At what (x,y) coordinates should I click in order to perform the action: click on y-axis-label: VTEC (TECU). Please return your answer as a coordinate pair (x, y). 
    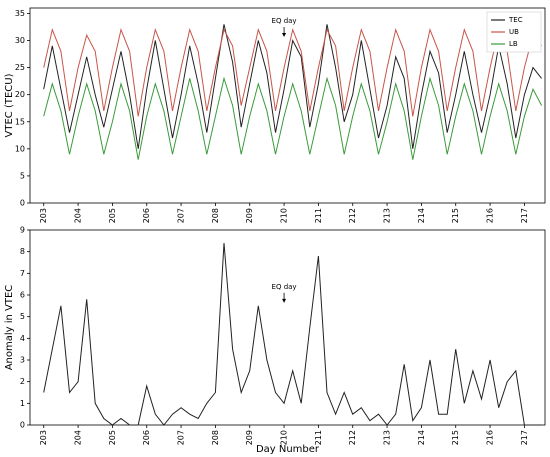
    Looking at the image, I should click on (9, 105).